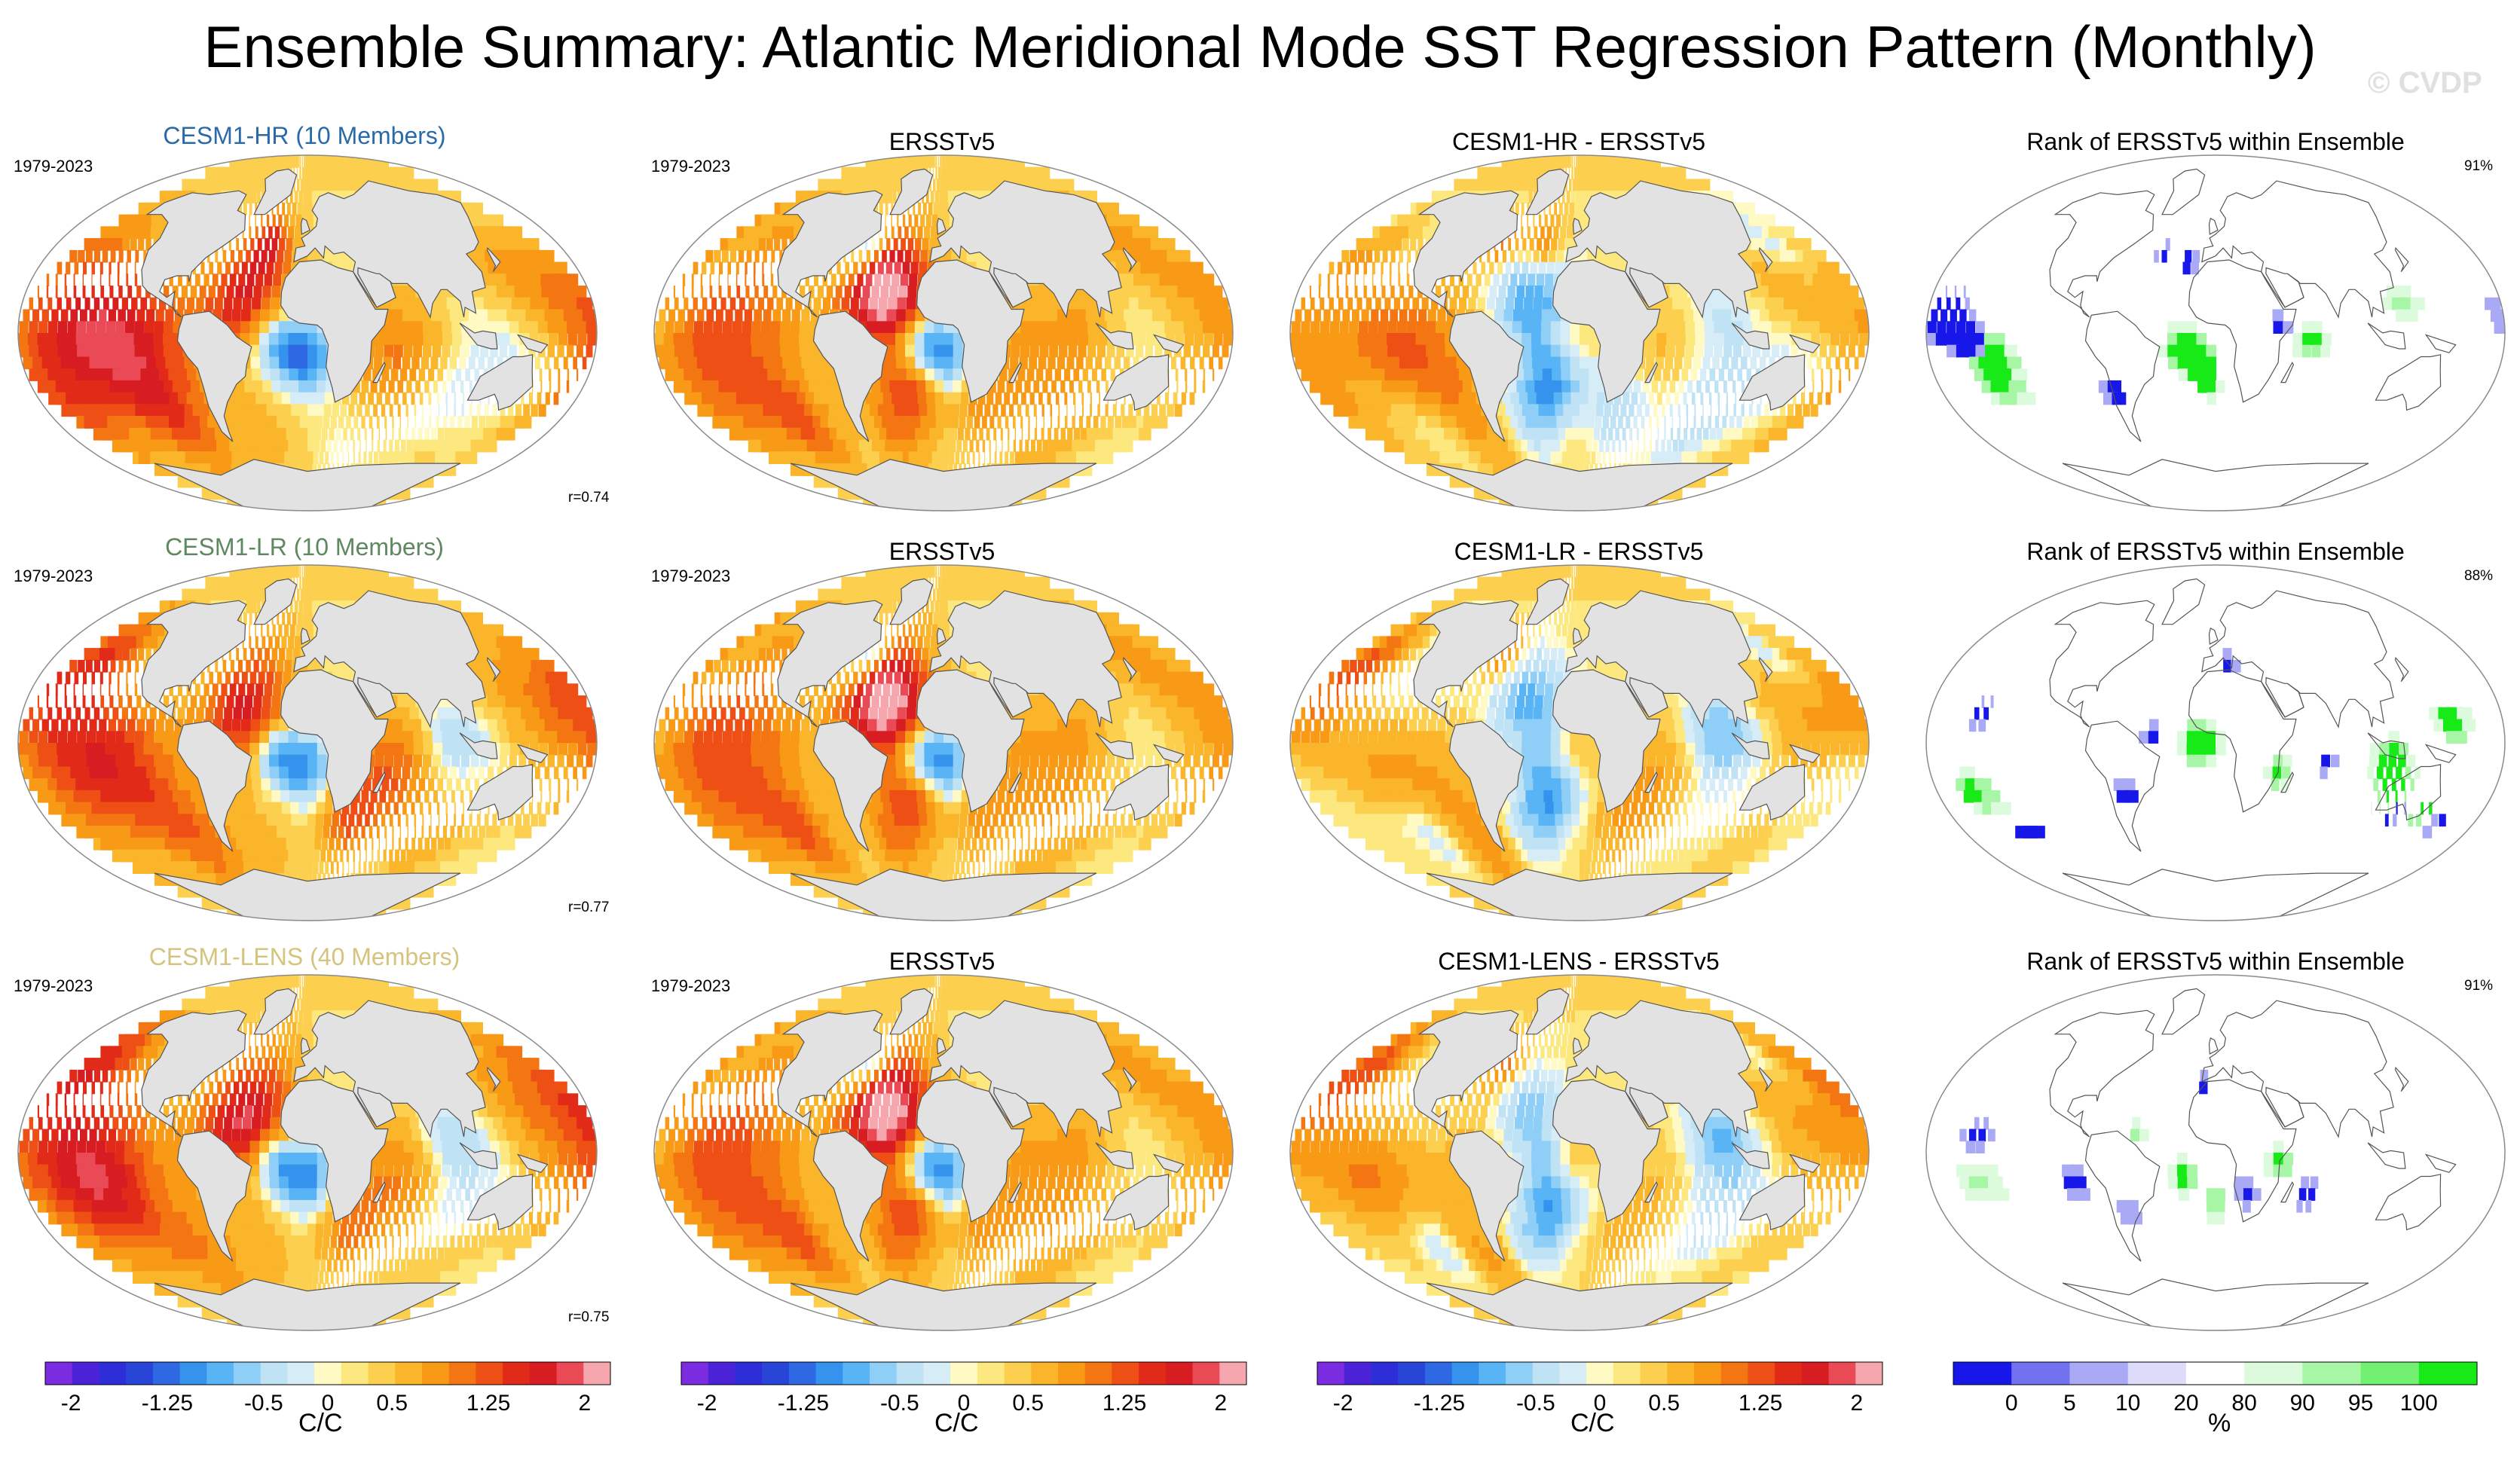 This screenshot has width=2520, height=1457. What do you see at coordinates (2243, 1403) in the screenshot?
I see `rank-colorbar-tick-label: 80` at bounding box center [2243, 1403].